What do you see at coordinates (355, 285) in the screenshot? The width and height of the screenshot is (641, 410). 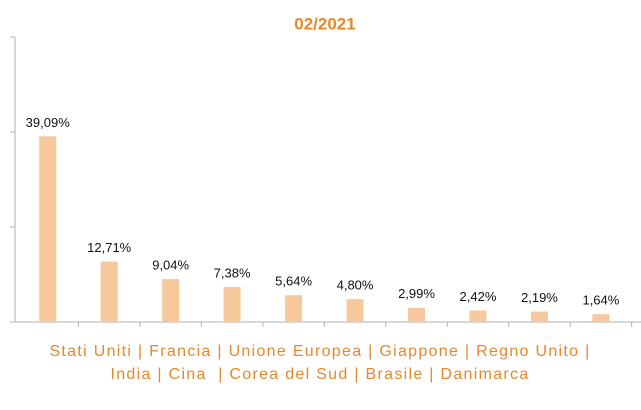 I see `value-label: 4,80%` at bounding box center [355, 285].